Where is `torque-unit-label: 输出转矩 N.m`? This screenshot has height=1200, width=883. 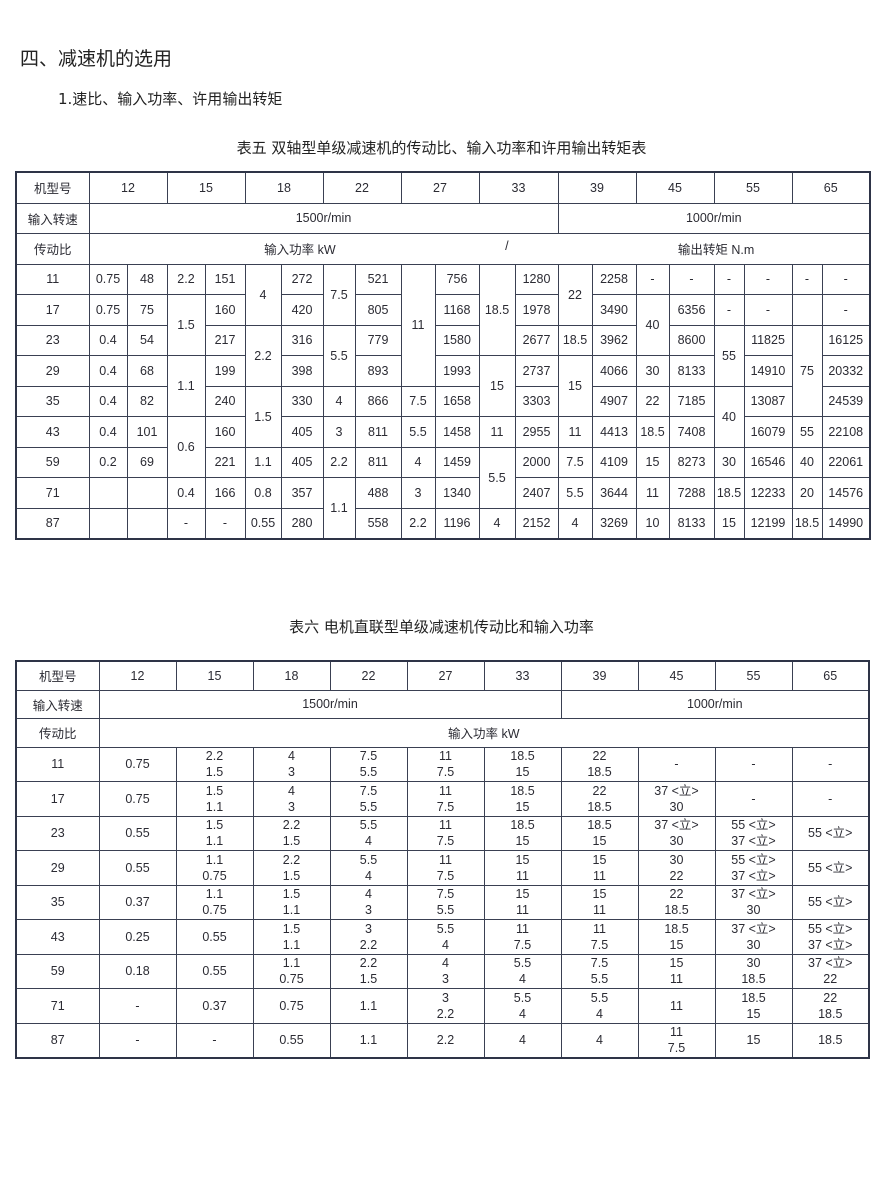
torque-unit-label: 输出转矩 N.m is located at coordinates (716, 250).